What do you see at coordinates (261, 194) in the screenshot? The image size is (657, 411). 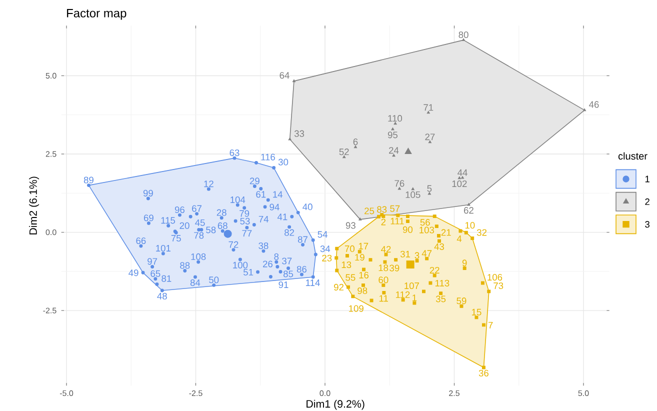 I see `annotation: 61` at bounding box center [261, 194].